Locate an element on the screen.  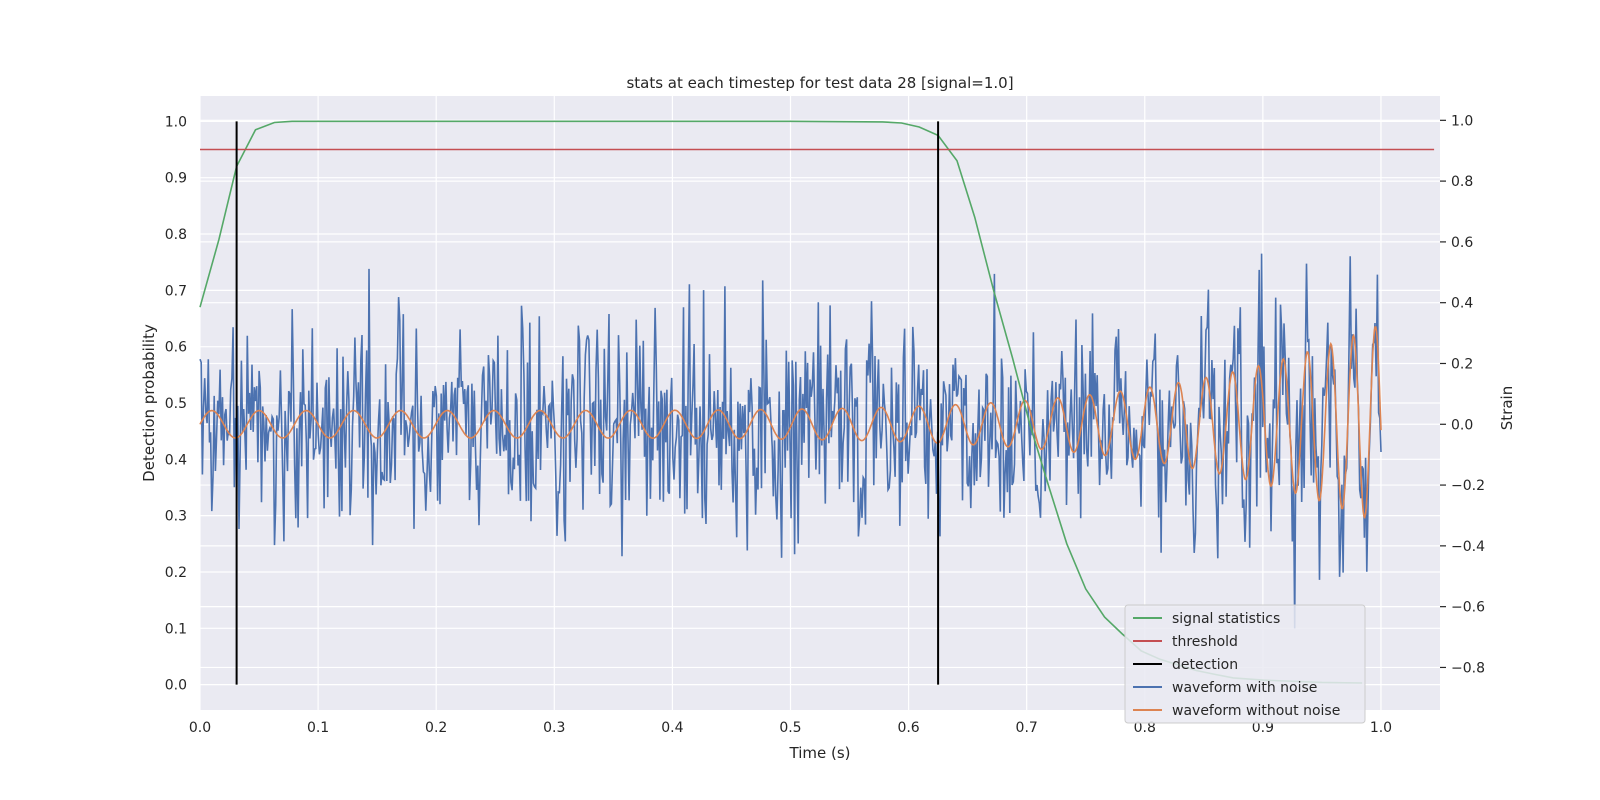
legend-box is located at coordinates (1245, 664).